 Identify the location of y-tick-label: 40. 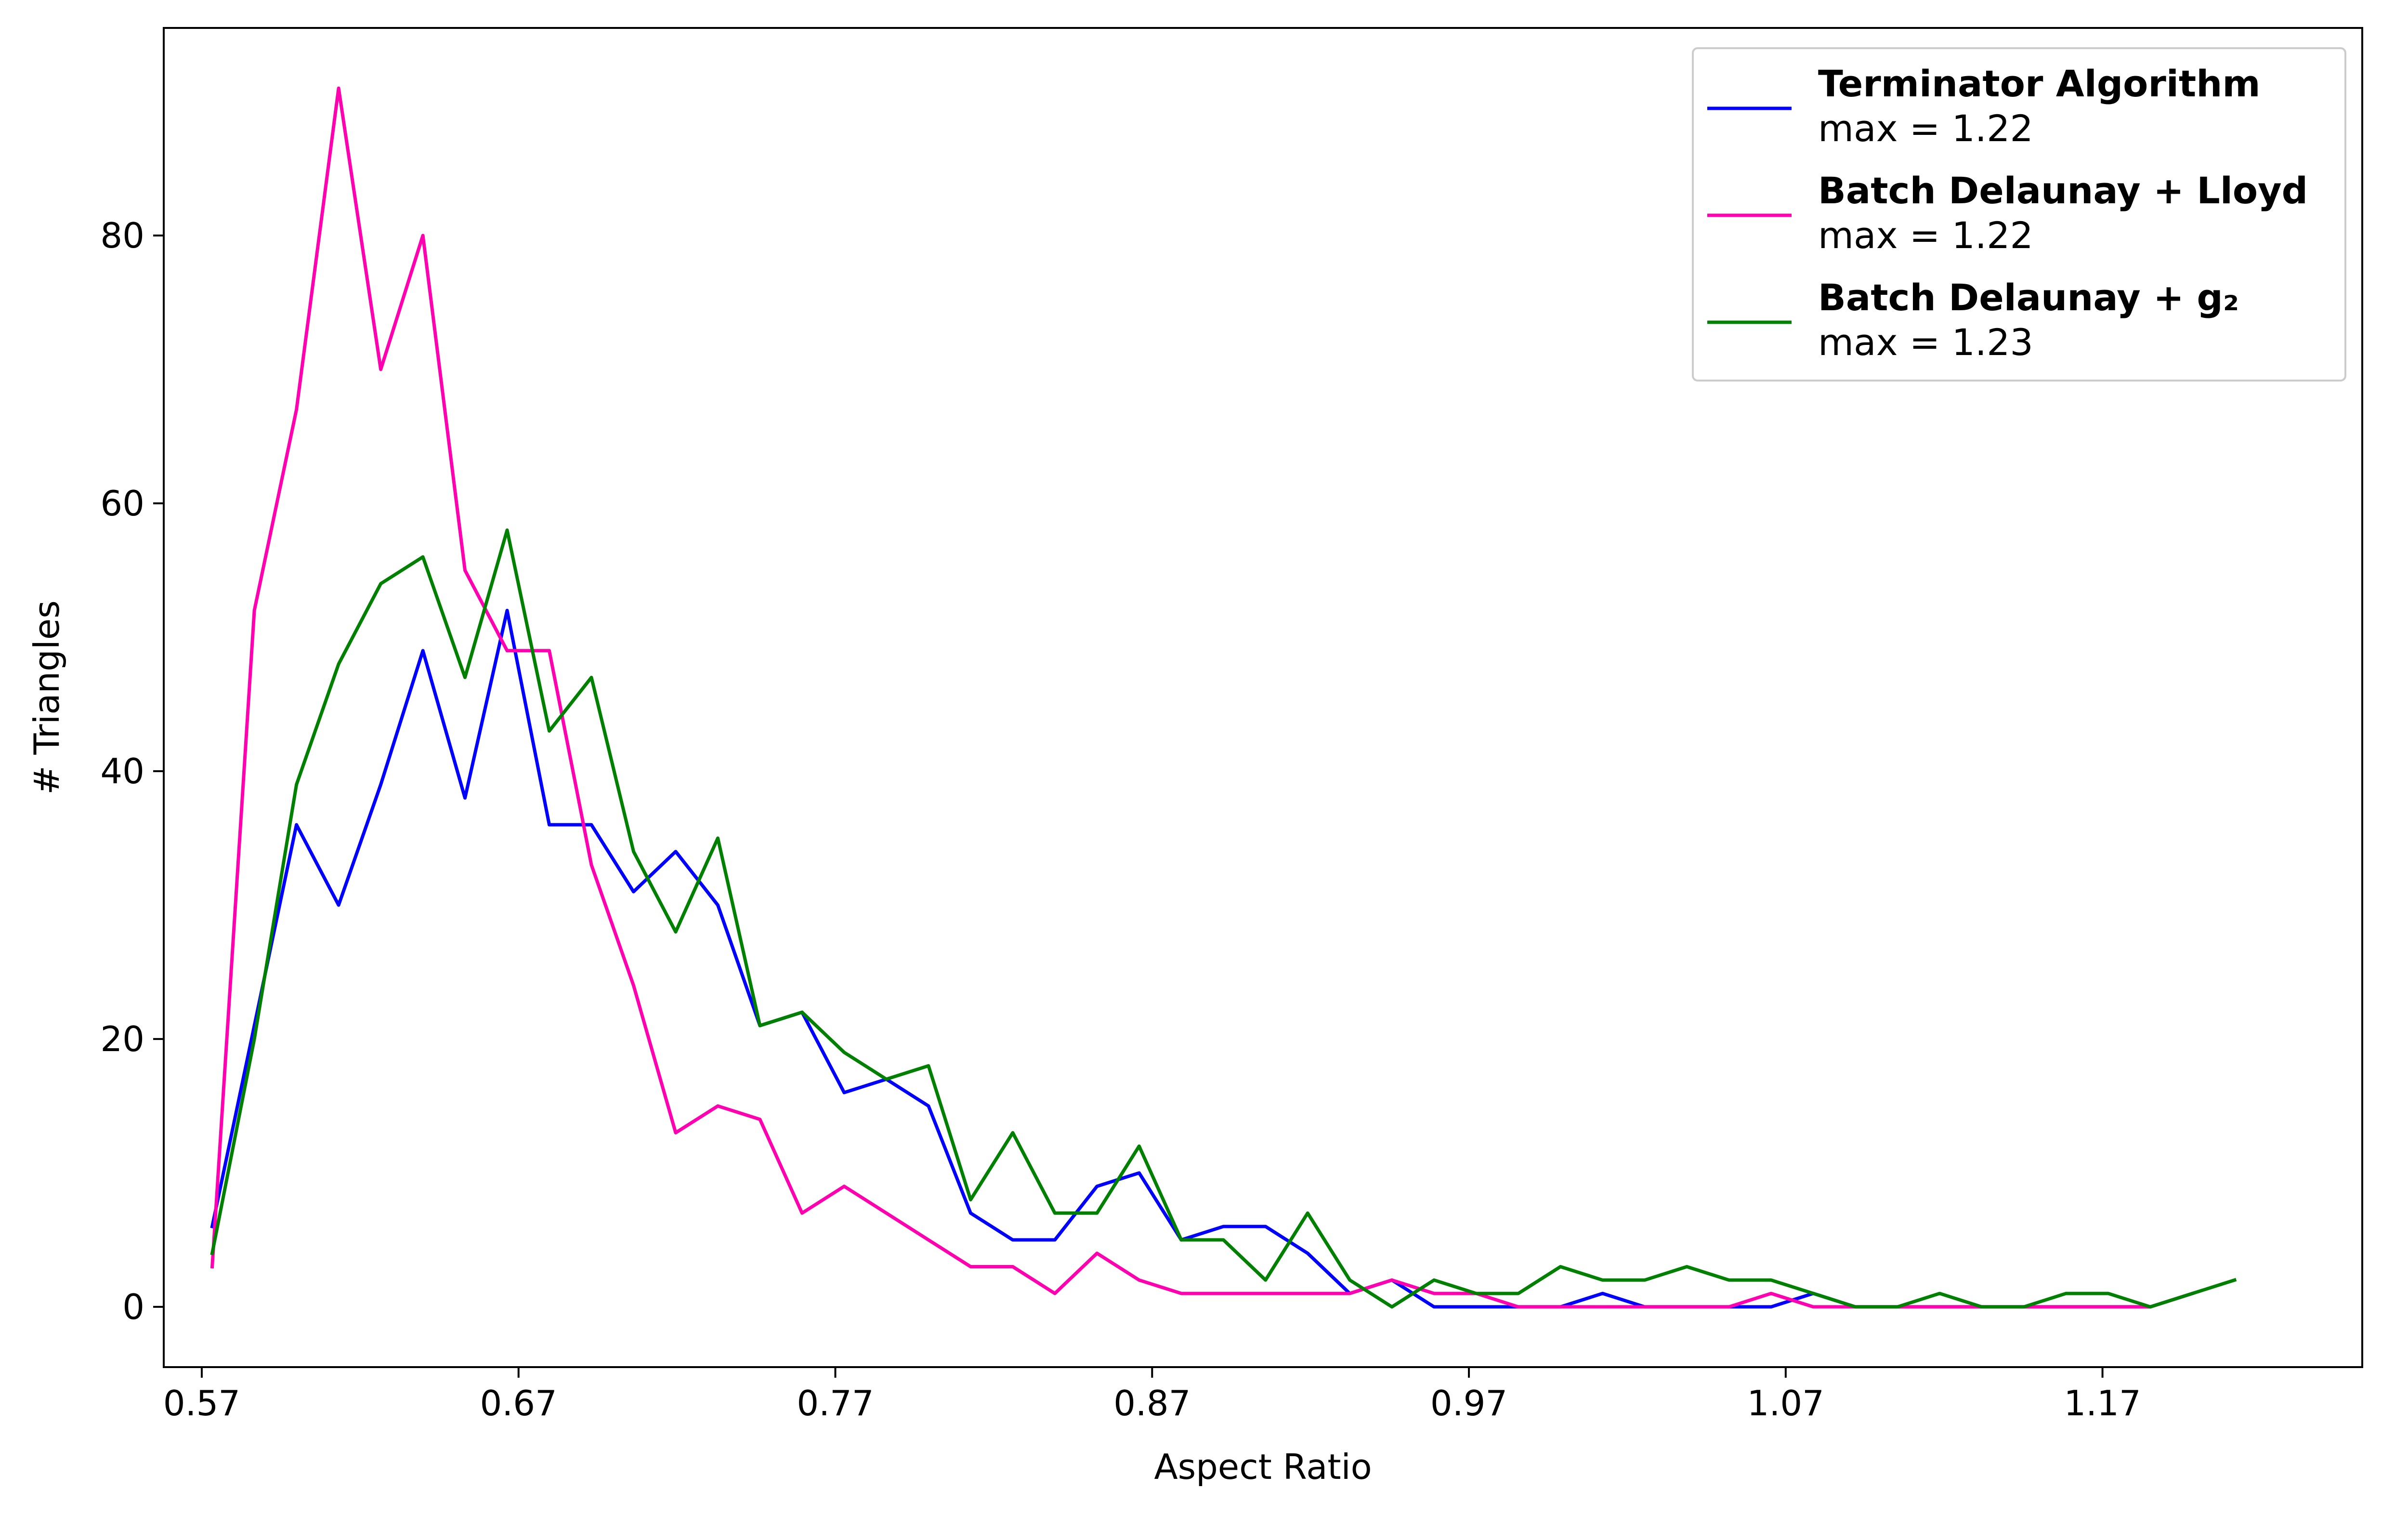
(122, 771).